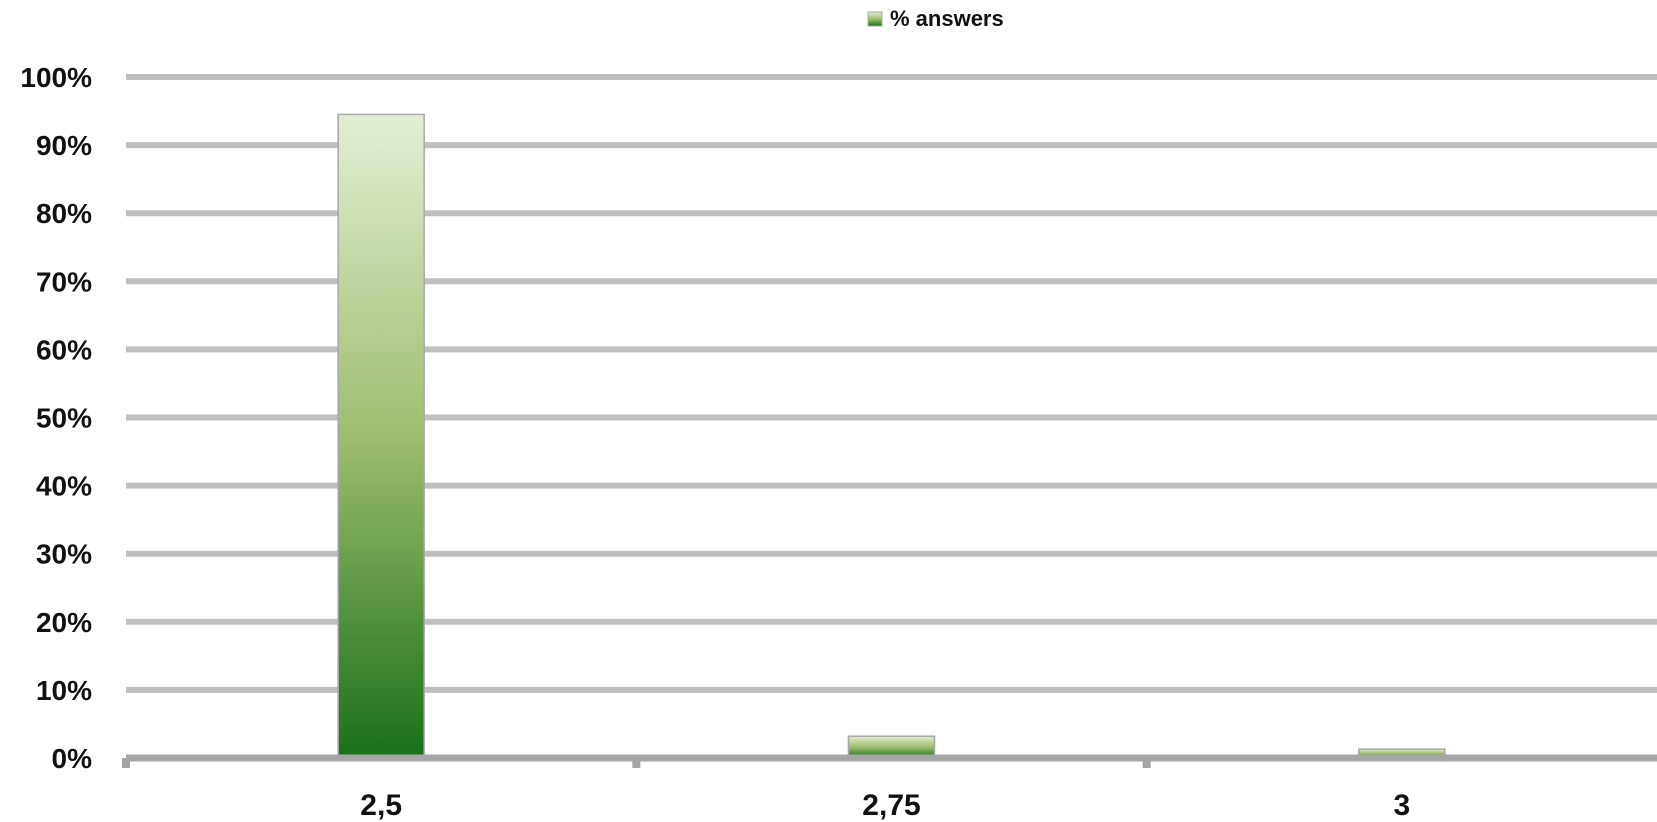  Describe the element at coordinates (875, 19) in the screenshot. I see `legend-swatch` at that location.